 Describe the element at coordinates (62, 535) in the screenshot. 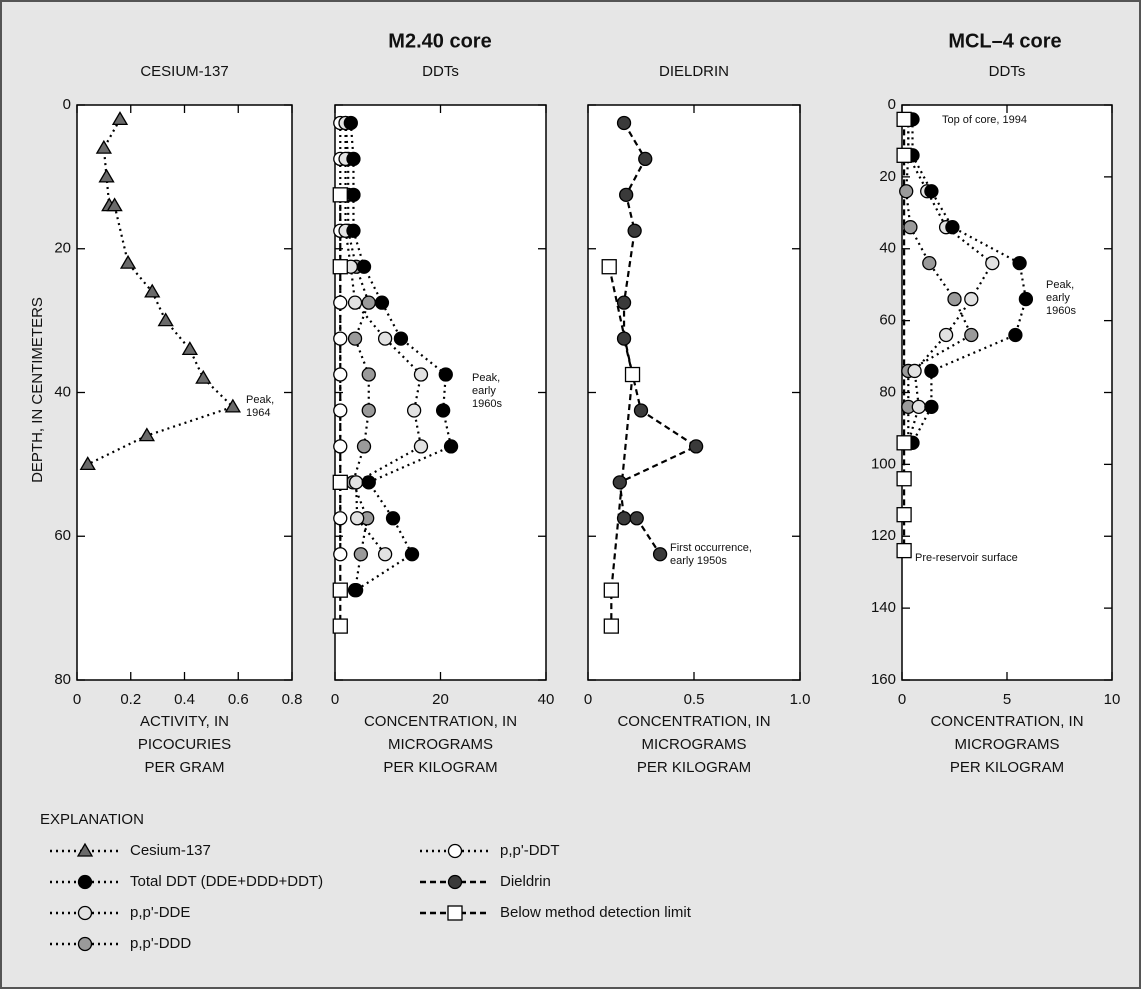

I see `y-tick-label: 60` at that location.